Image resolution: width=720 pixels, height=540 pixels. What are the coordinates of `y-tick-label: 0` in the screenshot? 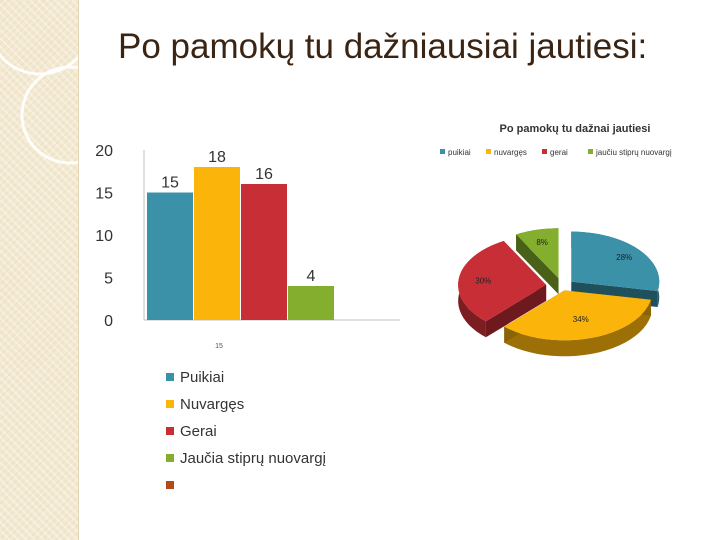 It's located at (108, 321).